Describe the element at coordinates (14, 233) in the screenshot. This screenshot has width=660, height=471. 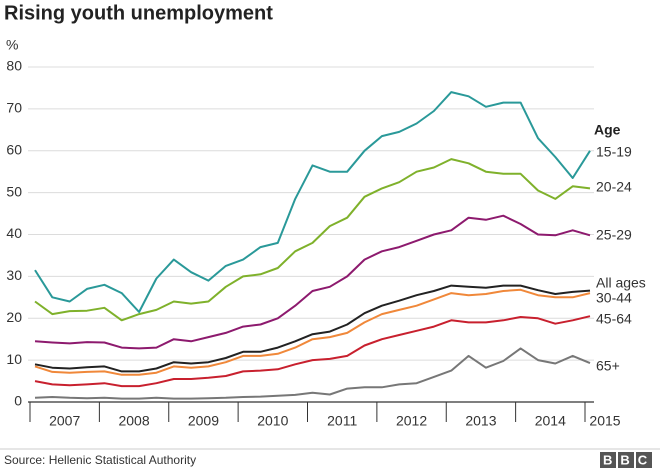
I see `y-tick-label: 40` at that location.